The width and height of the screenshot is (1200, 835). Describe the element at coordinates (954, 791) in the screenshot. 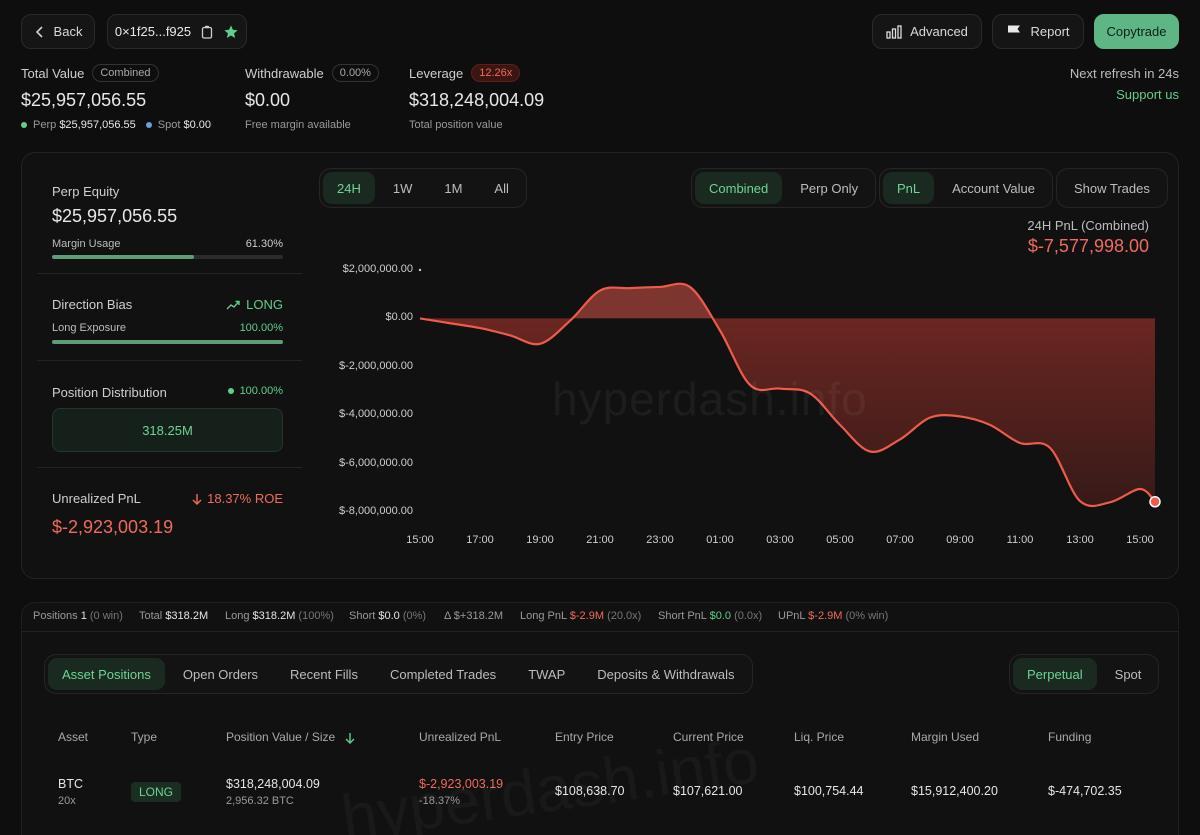

I see `margin-used: $15,912,400.20` at that location.